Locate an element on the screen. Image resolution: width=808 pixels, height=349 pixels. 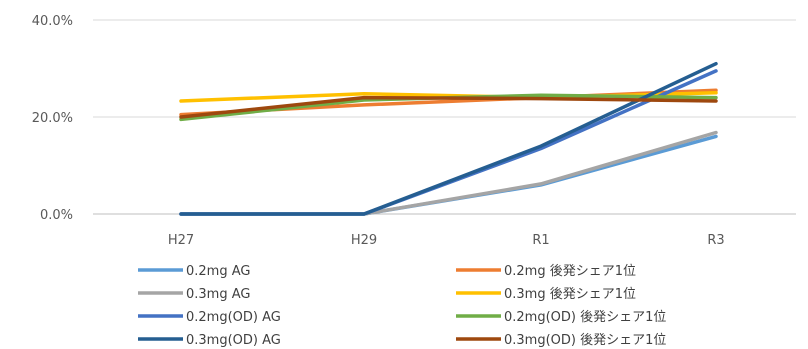
x-tick-label: H29 is located at coordinates (364, 240).